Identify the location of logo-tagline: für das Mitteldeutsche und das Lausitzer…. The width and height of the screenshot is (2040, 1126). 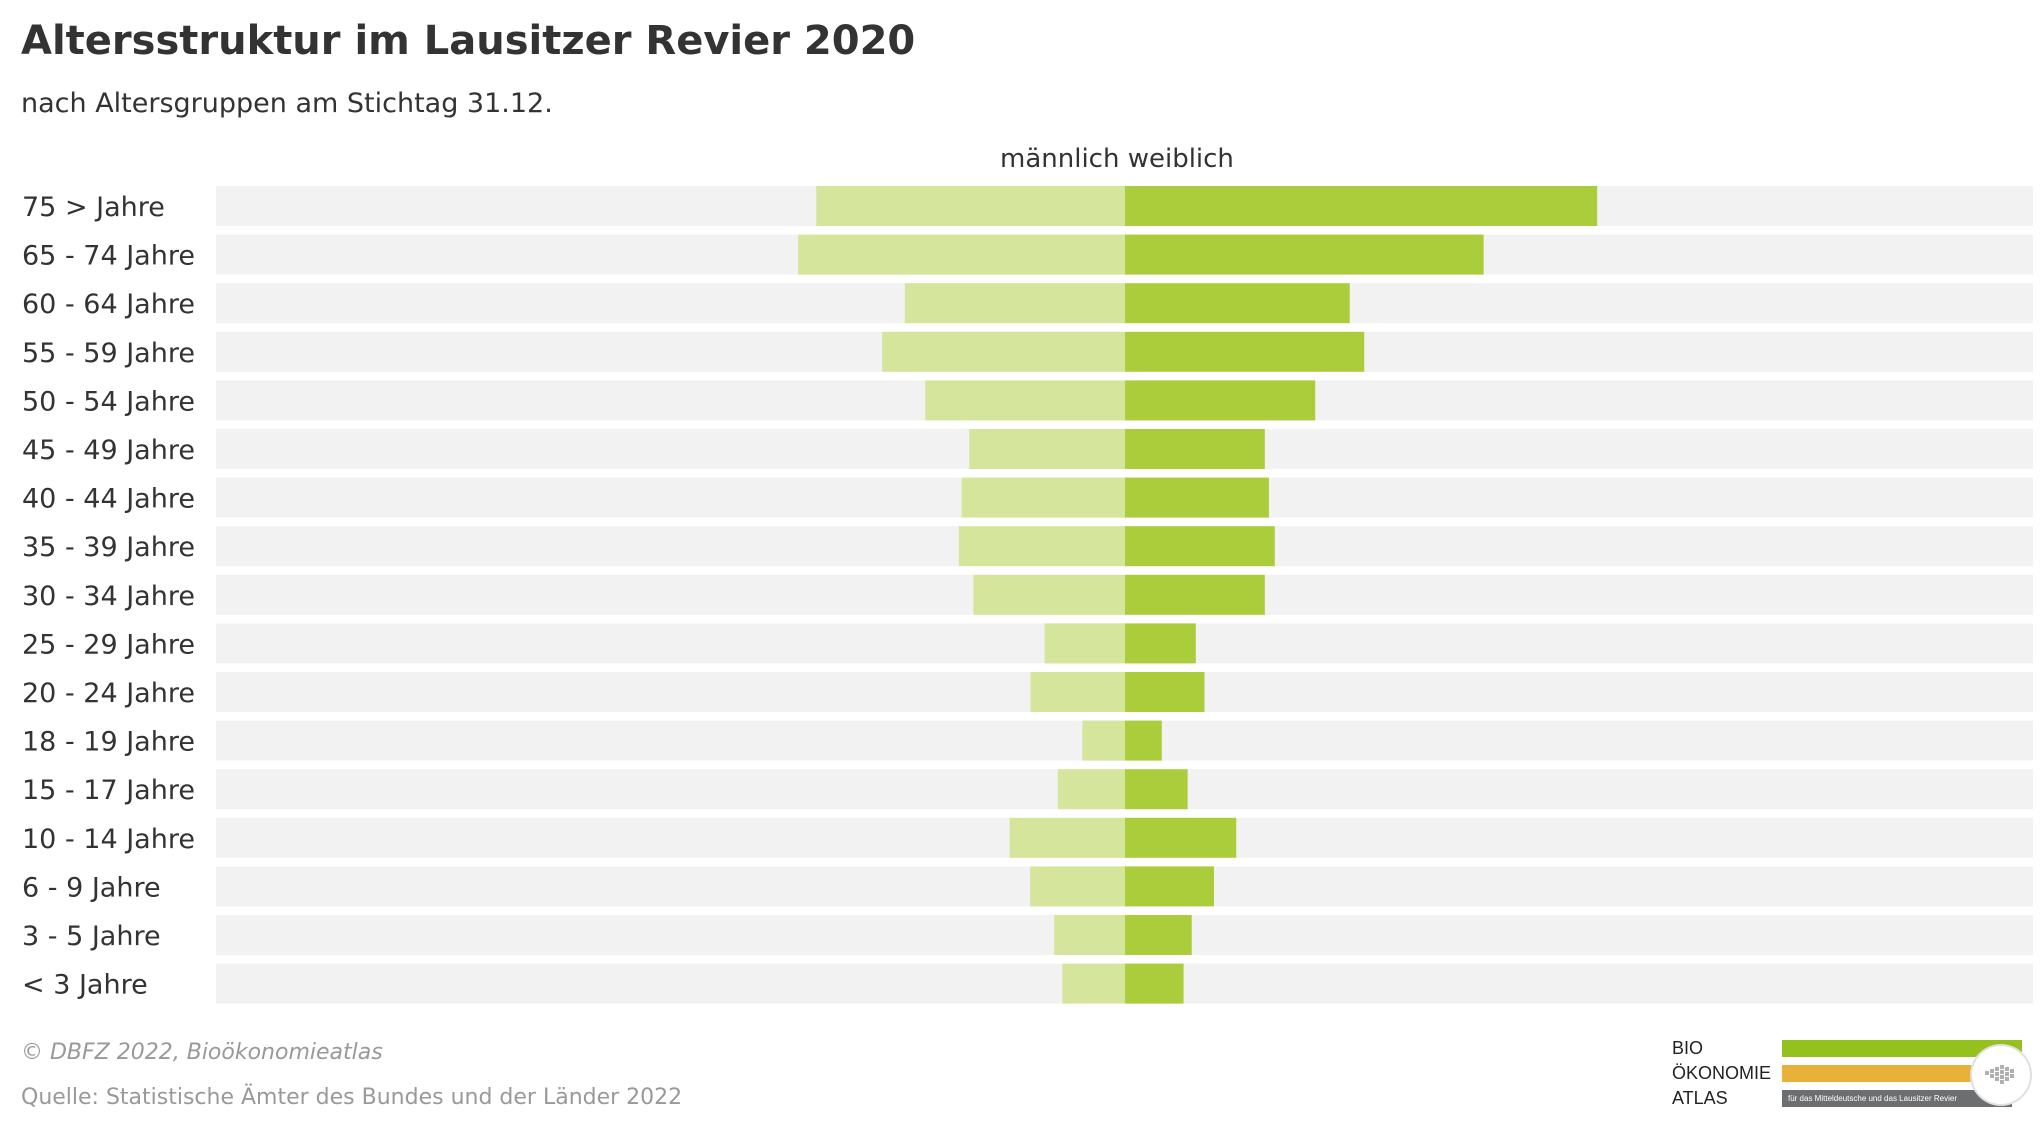
(1897, 1098).